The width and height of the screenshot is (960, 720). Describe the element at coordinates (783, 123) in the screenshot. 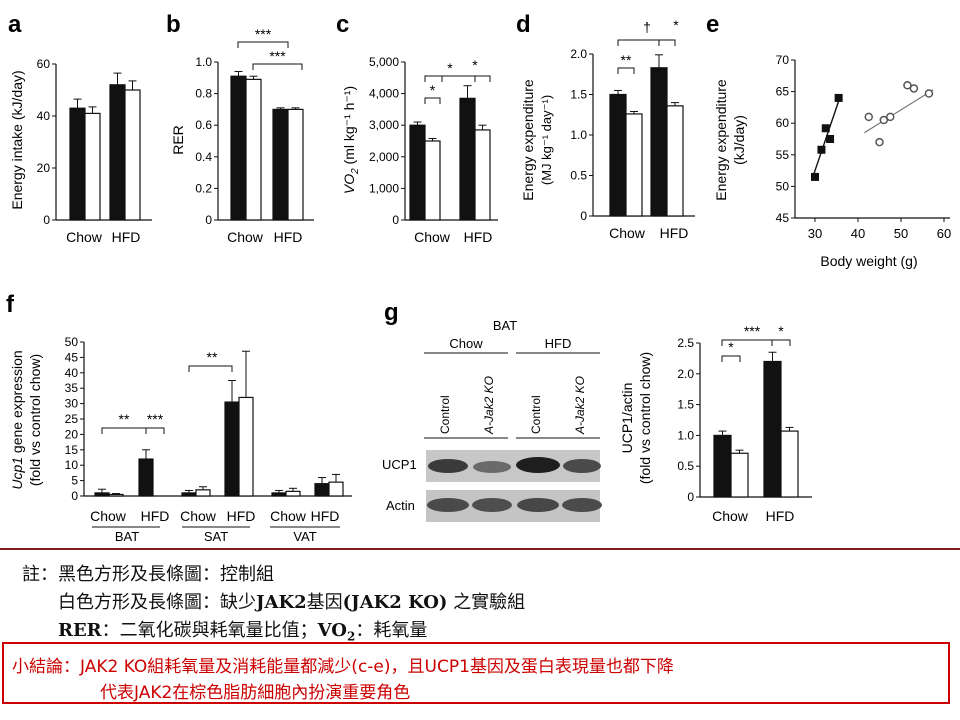

I see `panel-e-tick-label: 60` at that location.